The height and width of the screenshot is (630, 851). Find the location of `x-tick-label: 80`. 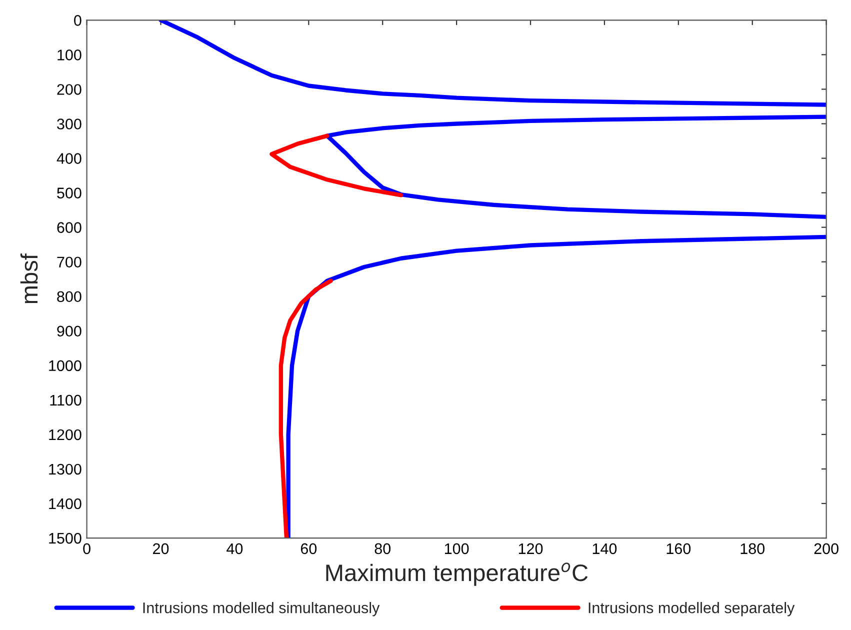

x-tick-label: 80 is located at coordinates (382, 548).